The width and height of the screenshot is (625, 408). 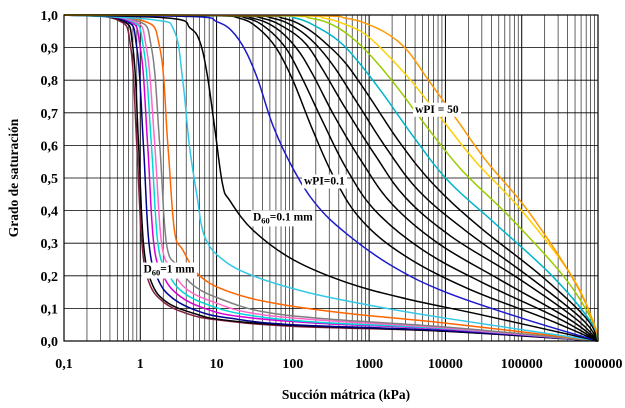 I want to click on y-tick-label: 0,0, so click(x=50, y=342).